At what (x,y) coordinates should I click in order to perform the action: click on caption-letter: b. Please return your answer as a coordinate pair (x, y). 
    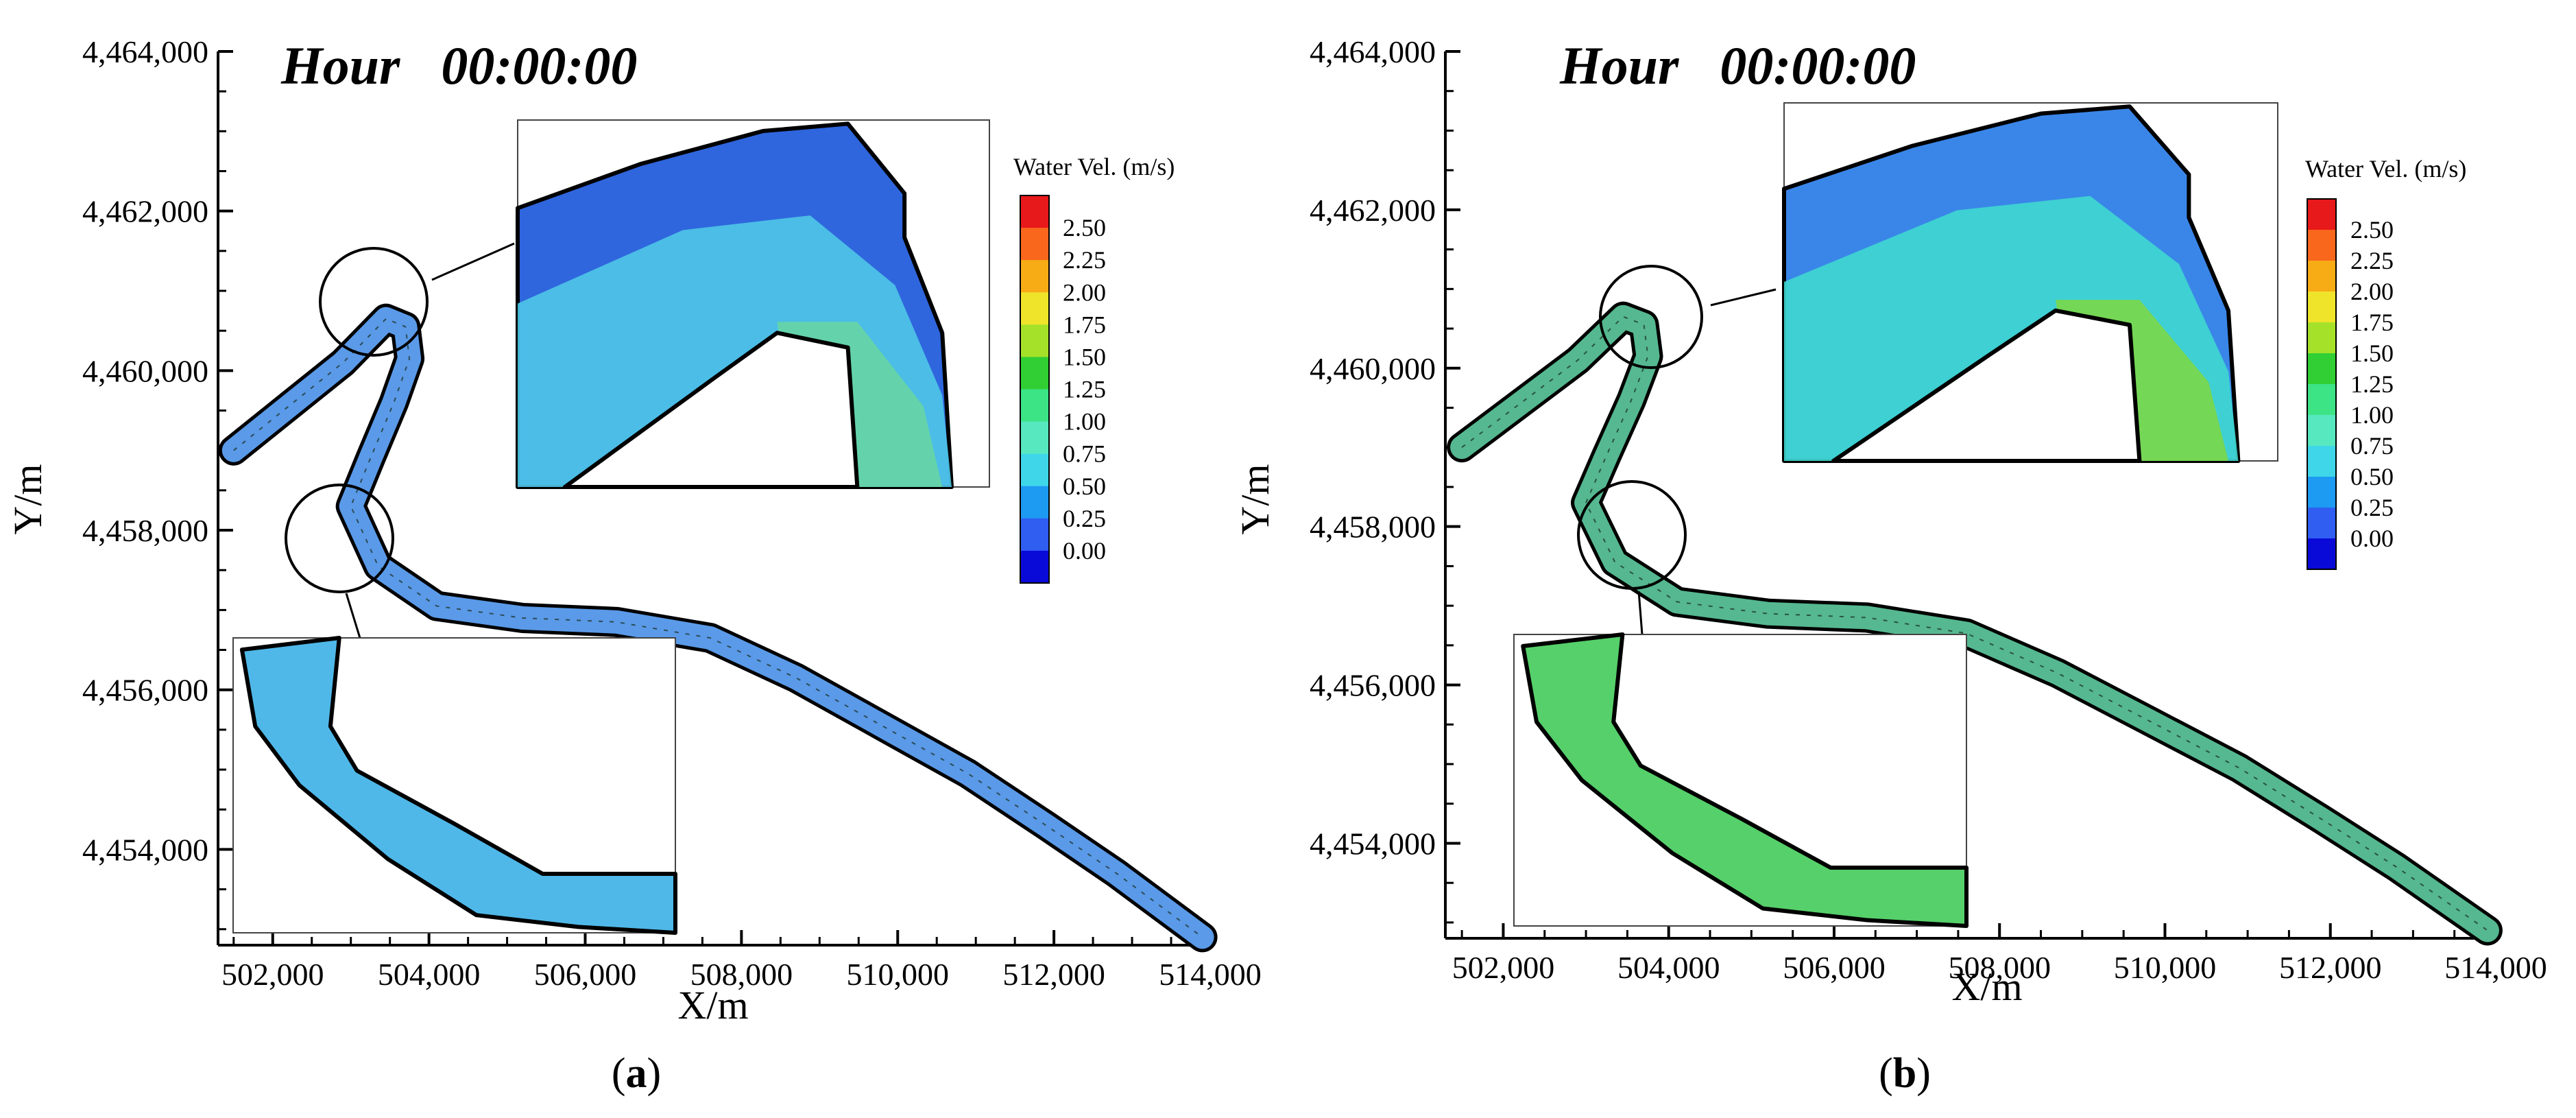
    Looking at the image, I should click on (1905, 1073).